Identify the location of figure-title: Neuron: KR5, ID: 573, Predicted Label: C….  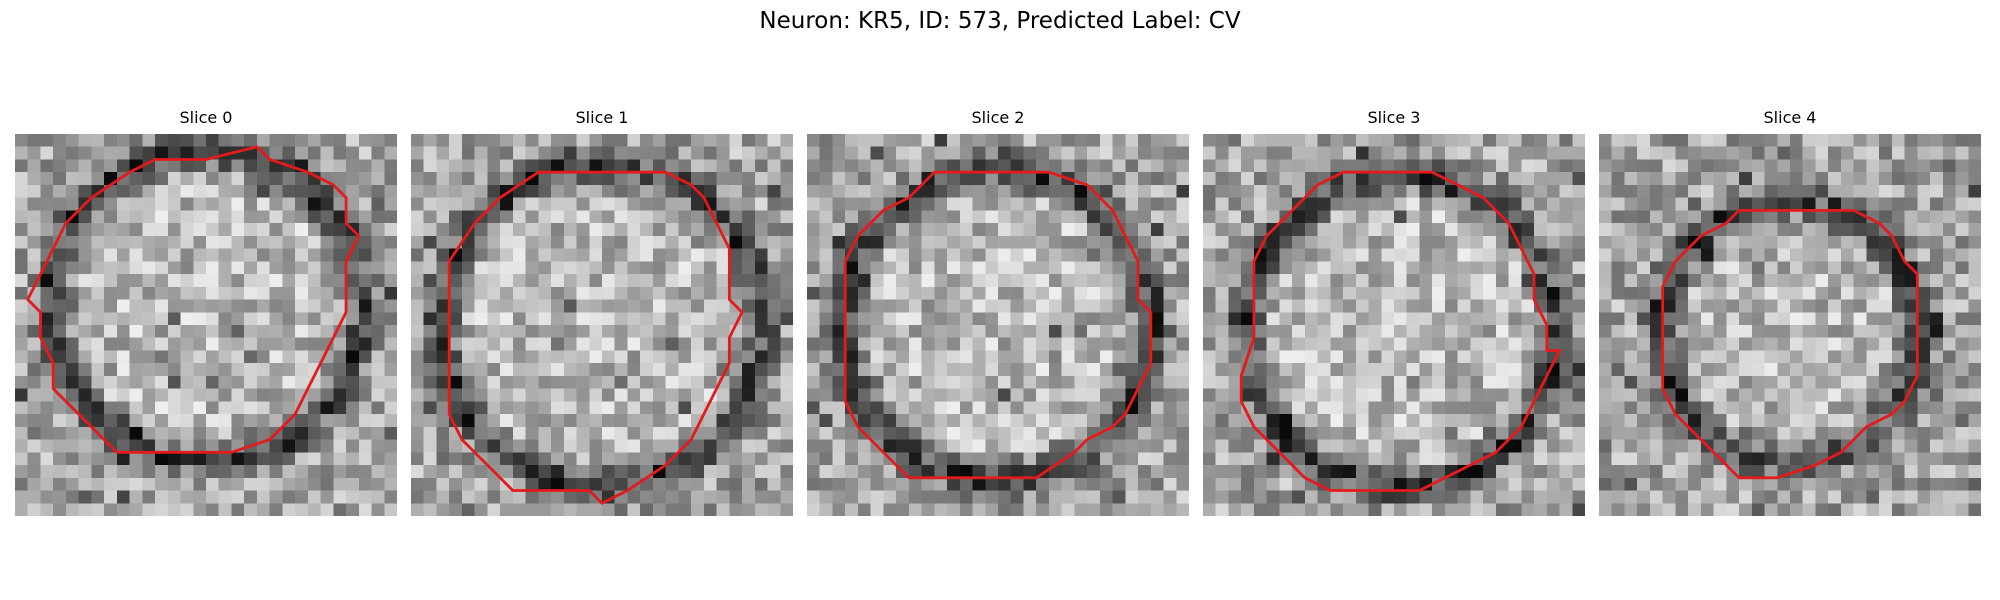
(1000, 21).